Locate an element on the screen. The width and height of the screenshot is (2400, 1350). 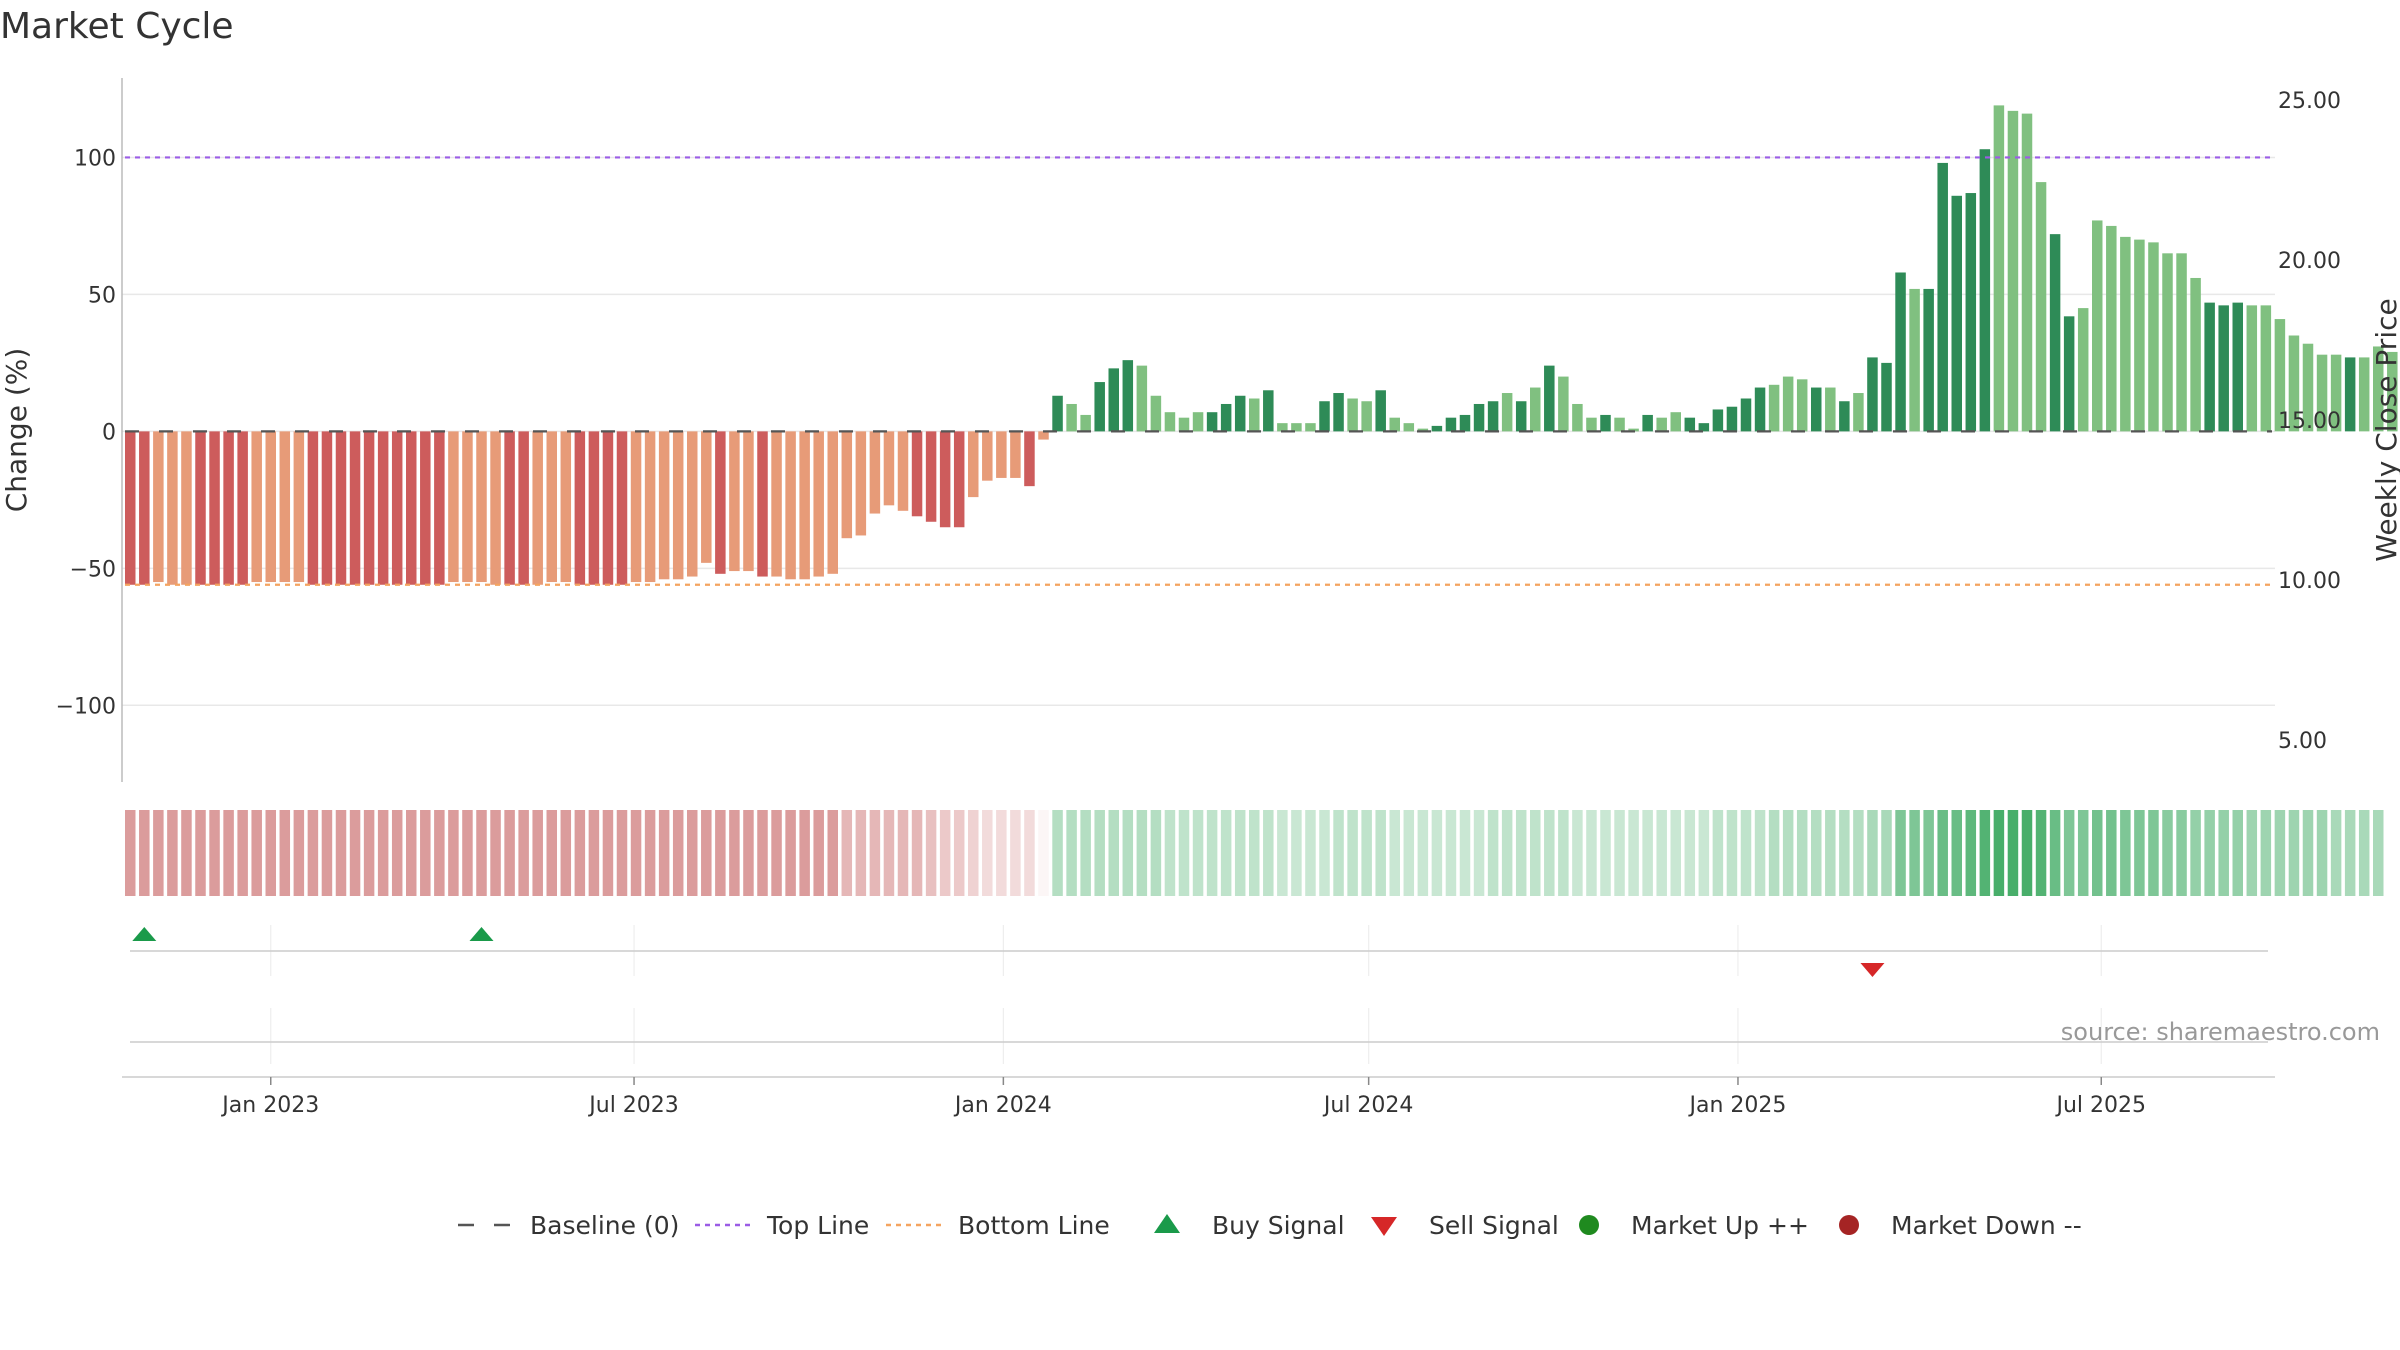
y-tick-label-4: −100 is located at coordinates (86, 706).